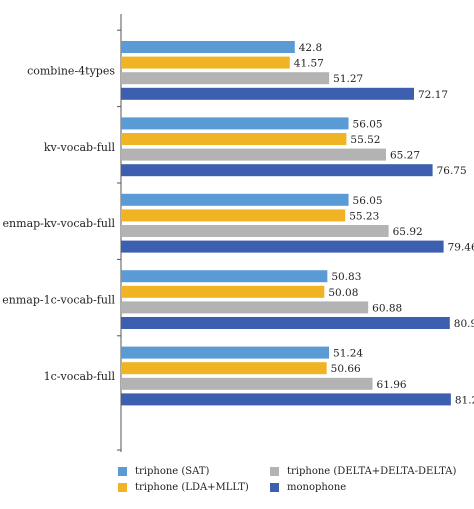 The width and height of the screenshot is (474, 509). I want to click on legend-swatch-lda-mllt, so click(122, 487).